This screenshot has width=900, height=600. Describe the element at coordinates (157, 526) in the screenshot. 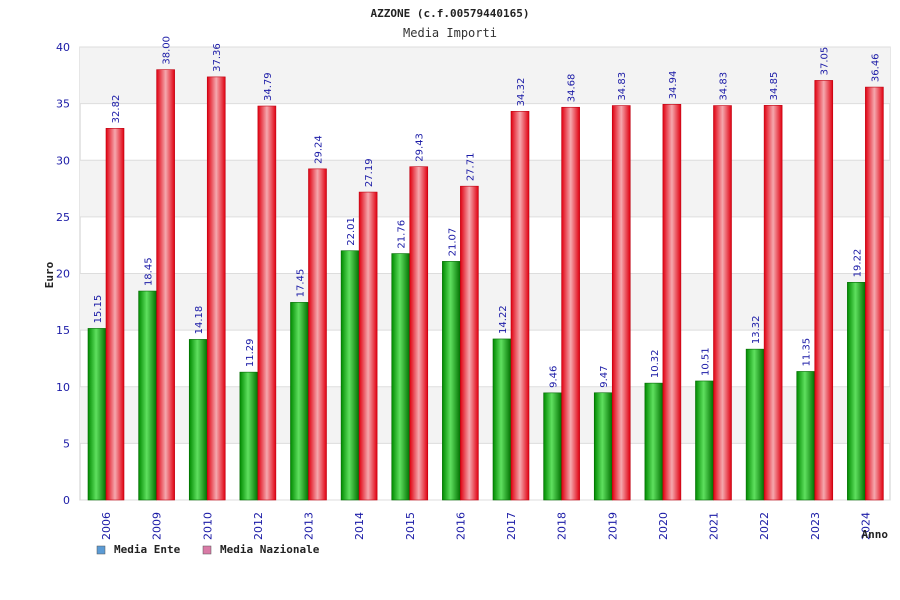

I see `x-tick-label: 2009` at that location.